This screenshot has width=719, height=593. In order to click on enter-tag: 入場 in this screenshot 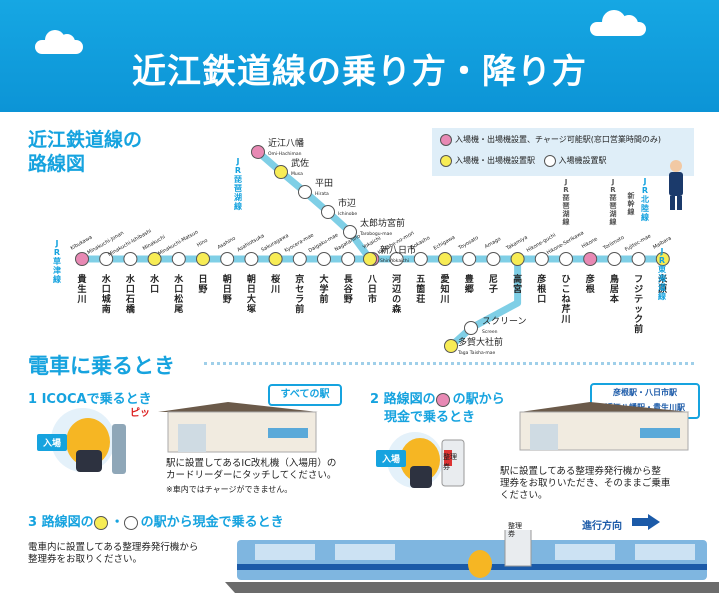, I will do `click(52, 442)`.